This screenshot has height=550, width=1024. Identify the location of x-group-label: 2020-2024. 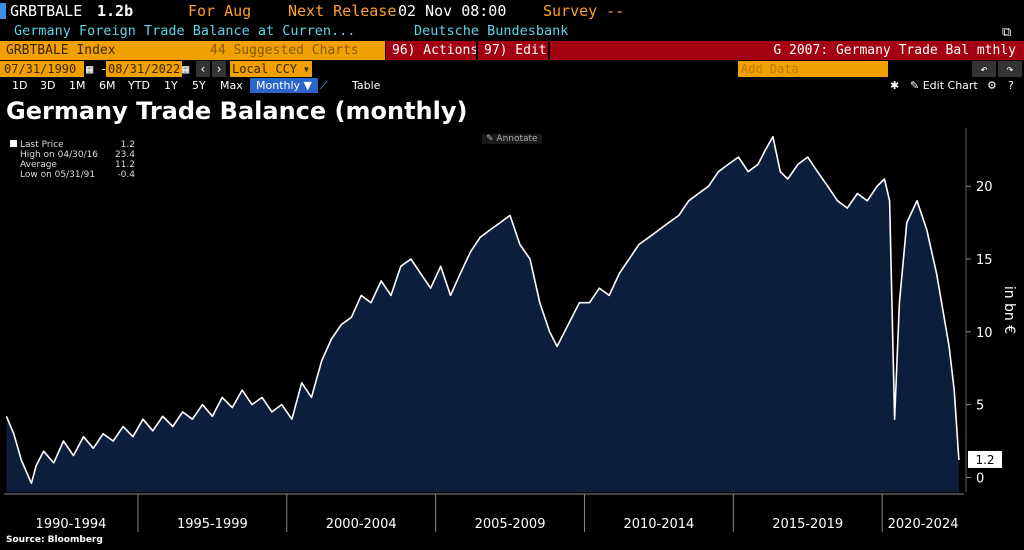
(923, 524).